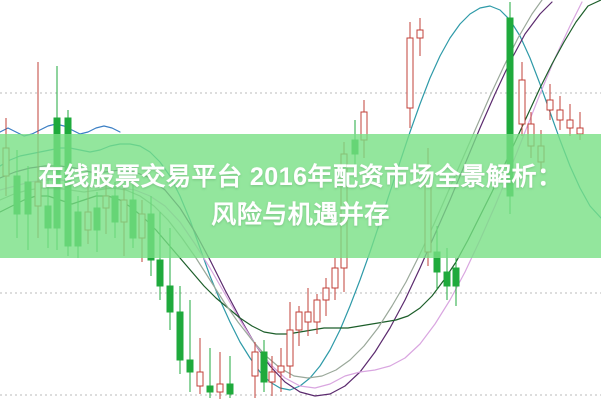  I want to click on banner-title-line-1: 在线股票交易平台 2016年配资市场全景解析：, so click(300, 177).